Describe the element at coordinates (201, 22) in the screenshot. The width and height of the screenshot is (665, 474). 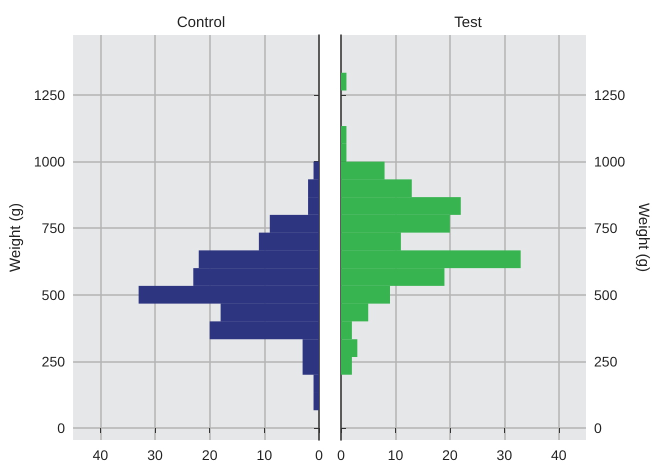
I see `chart-title: Control` at that location.